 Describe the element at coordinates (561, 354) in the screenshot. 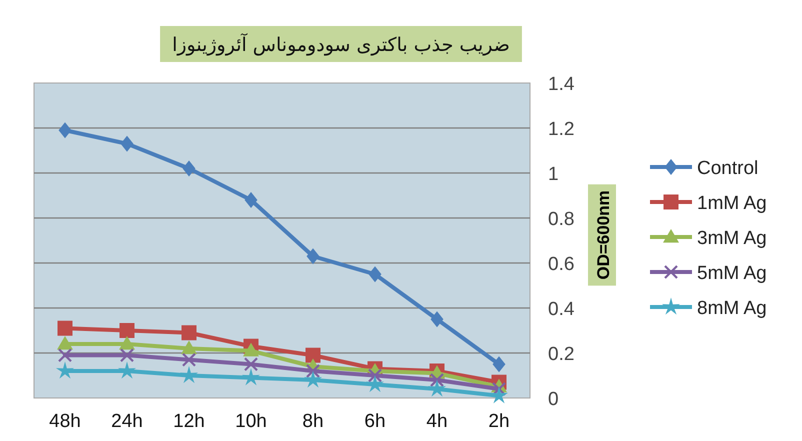

I see `y-tick-label: 0.2` at that location.